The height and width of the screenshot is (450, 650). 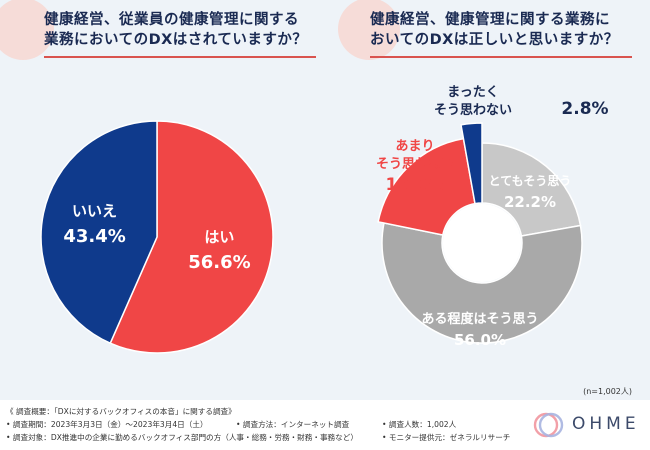 I want to click on pie-label-yes: はい, so click(x=219, y=237).